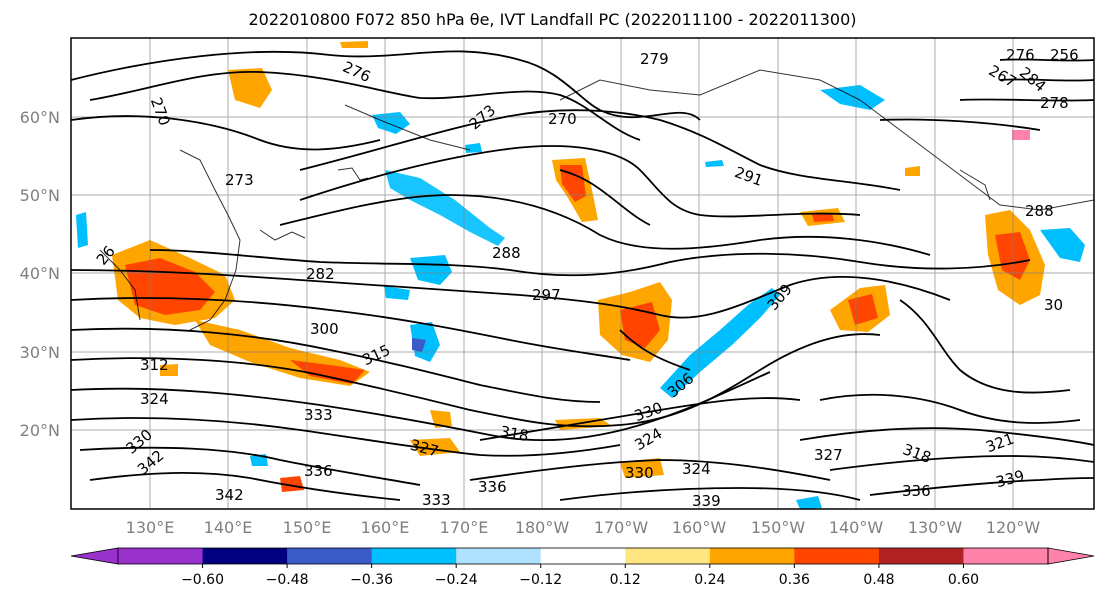 The height and width of the screenshot is (603, 1105). I want to click on colorbar-tick-label: −0.24, so click(456, 580).